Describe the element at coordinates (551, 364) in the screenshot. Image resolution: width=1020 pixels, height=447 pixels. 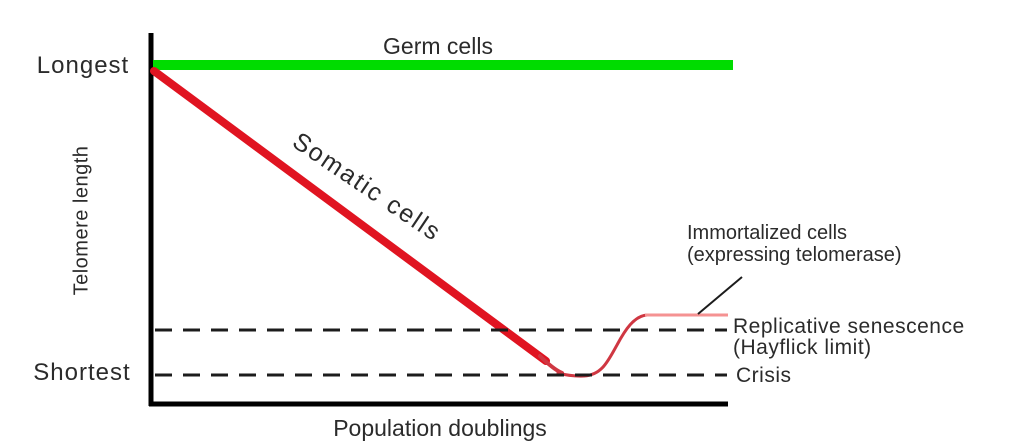
I see `somatic-taper` at that location.